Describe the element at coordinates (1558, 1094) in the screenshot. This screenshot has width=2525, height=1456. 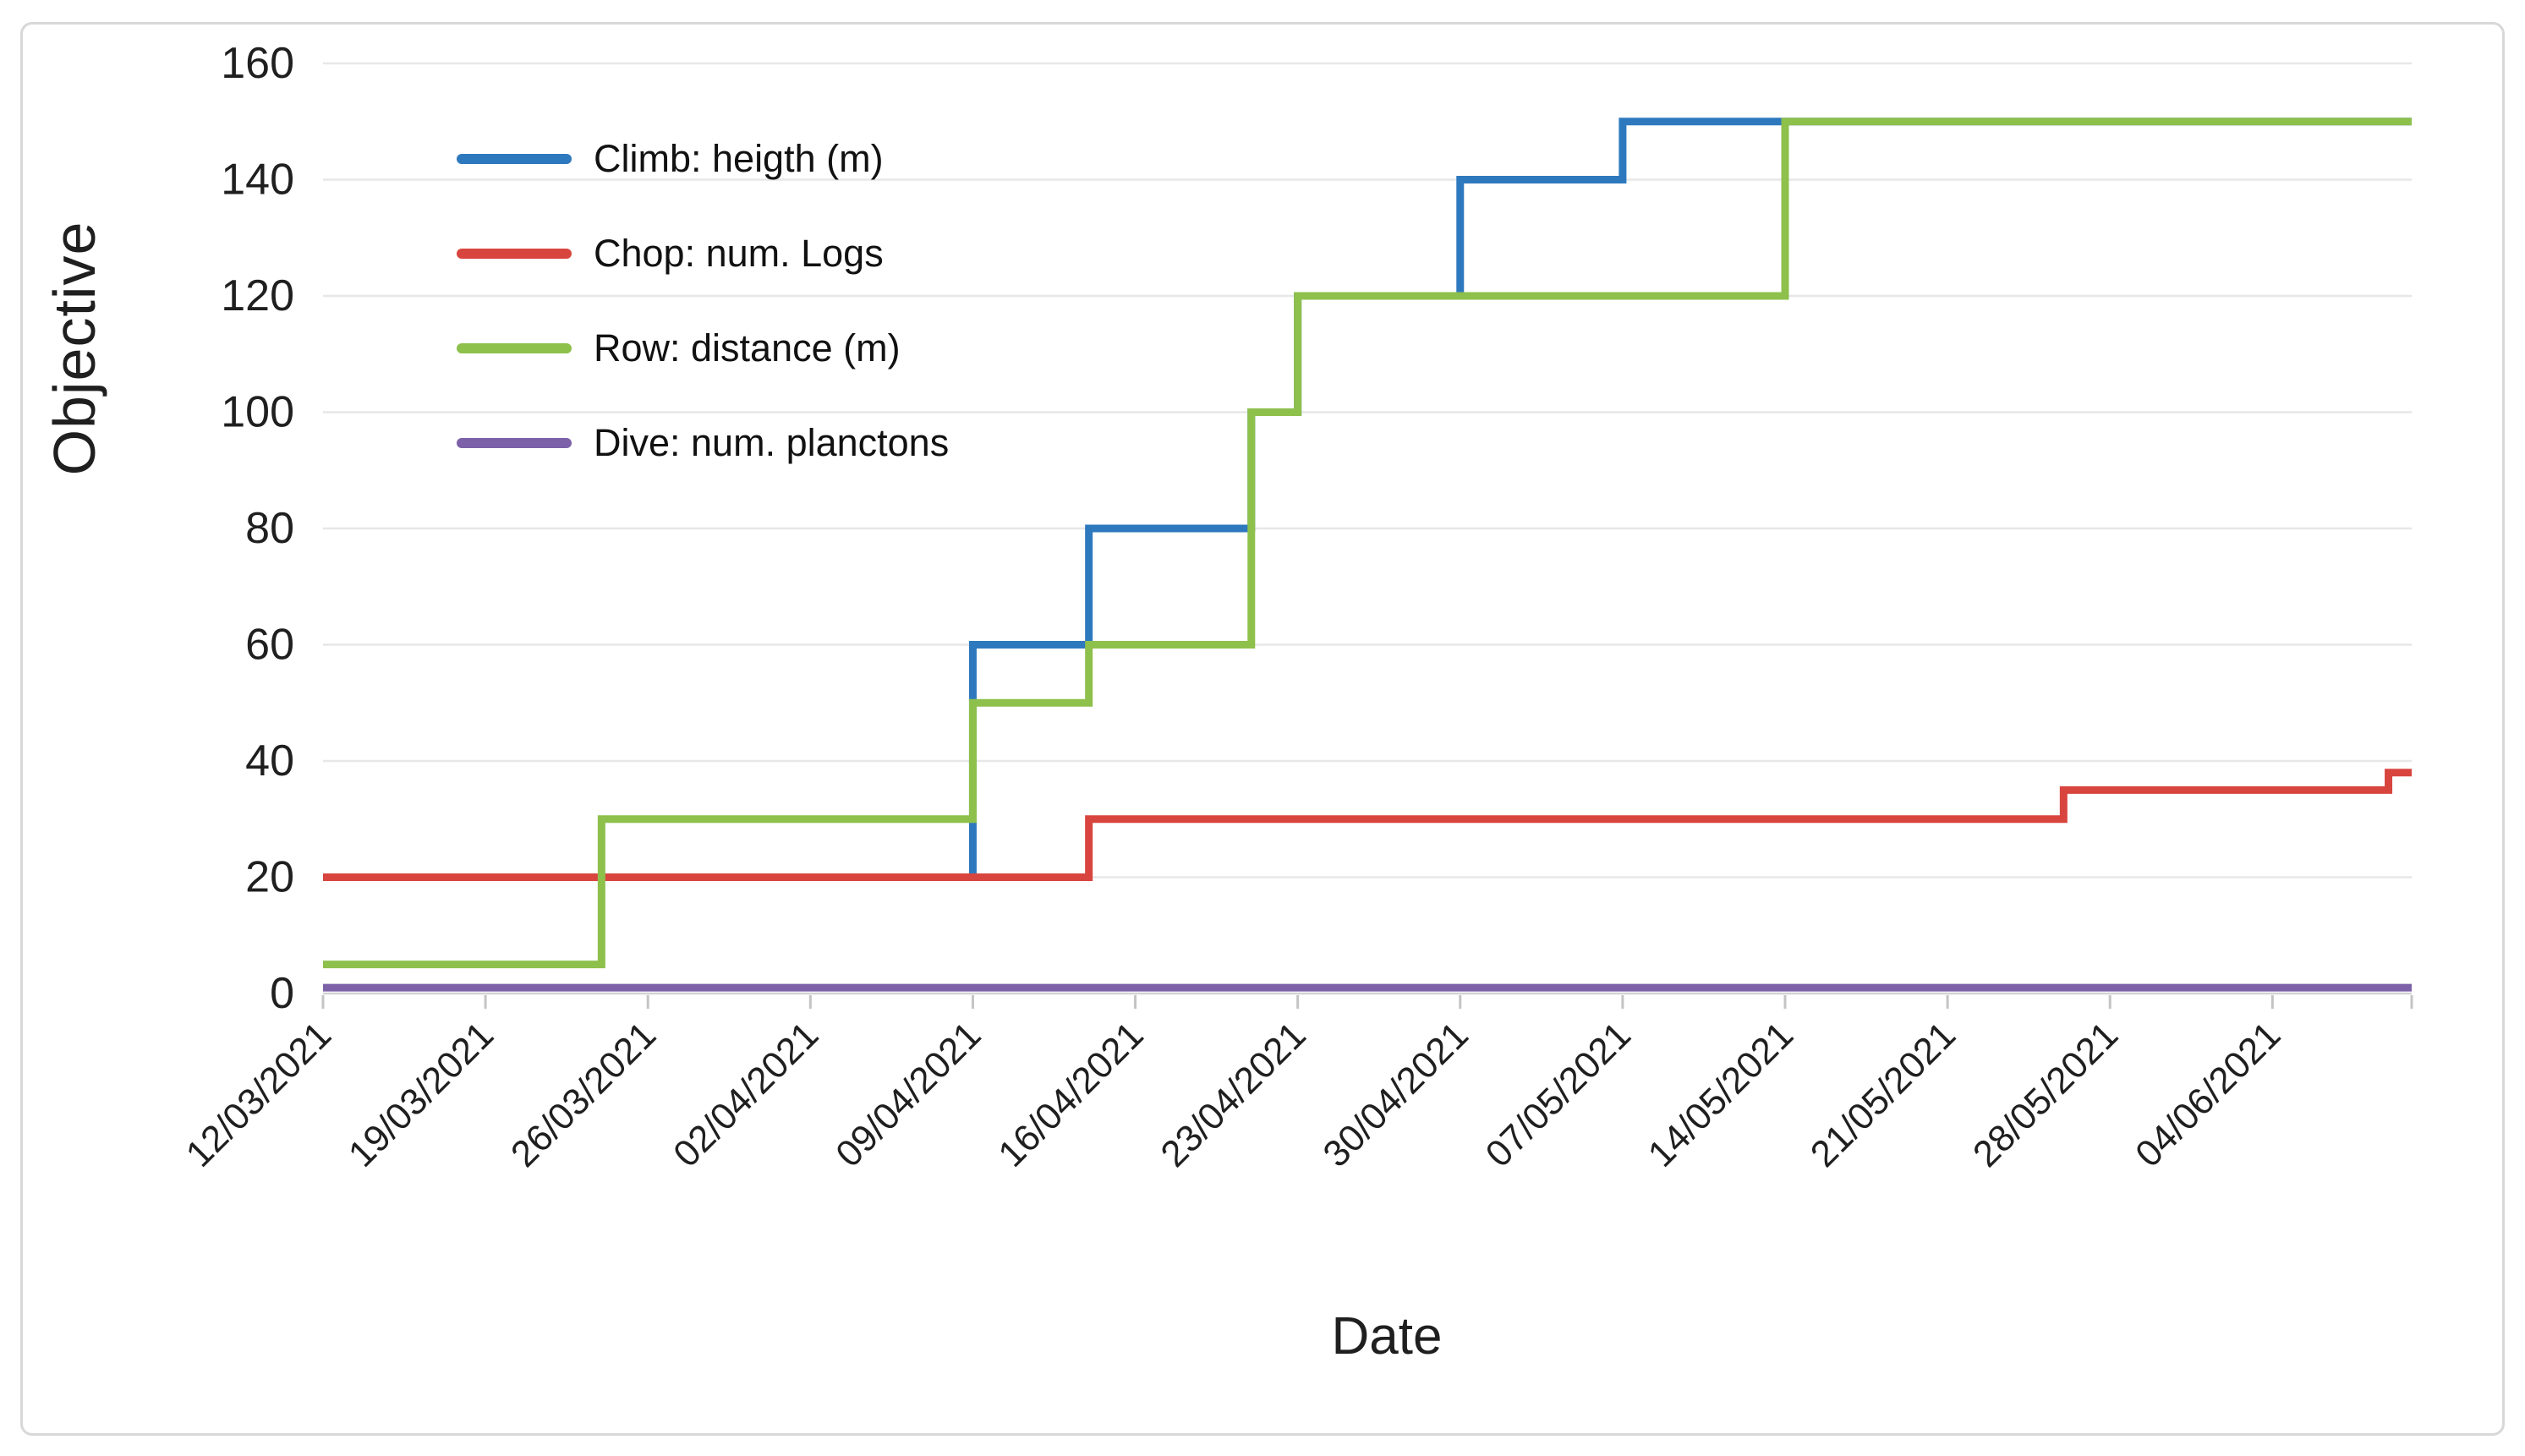
I see `x-tick-label: 07/05/2021` at that location.